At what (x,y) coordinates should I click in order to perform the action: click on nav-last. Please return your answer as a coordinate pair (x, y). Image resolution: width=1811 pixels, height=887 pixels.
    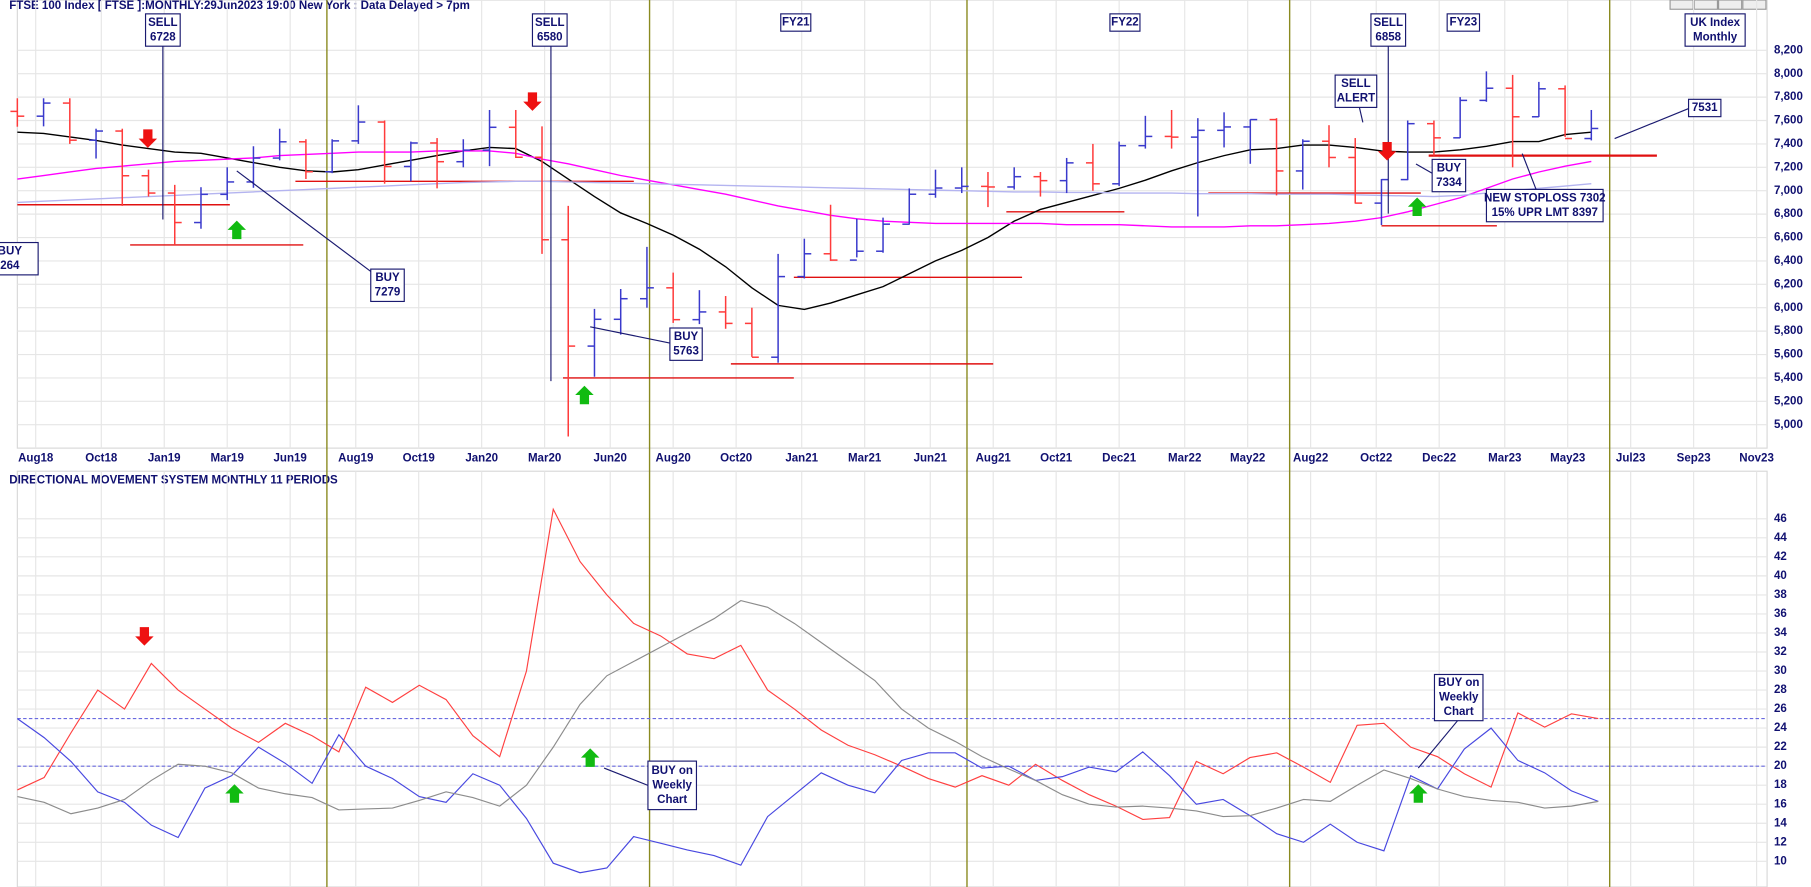
    Looking at the image, I should click on (1754, 5).